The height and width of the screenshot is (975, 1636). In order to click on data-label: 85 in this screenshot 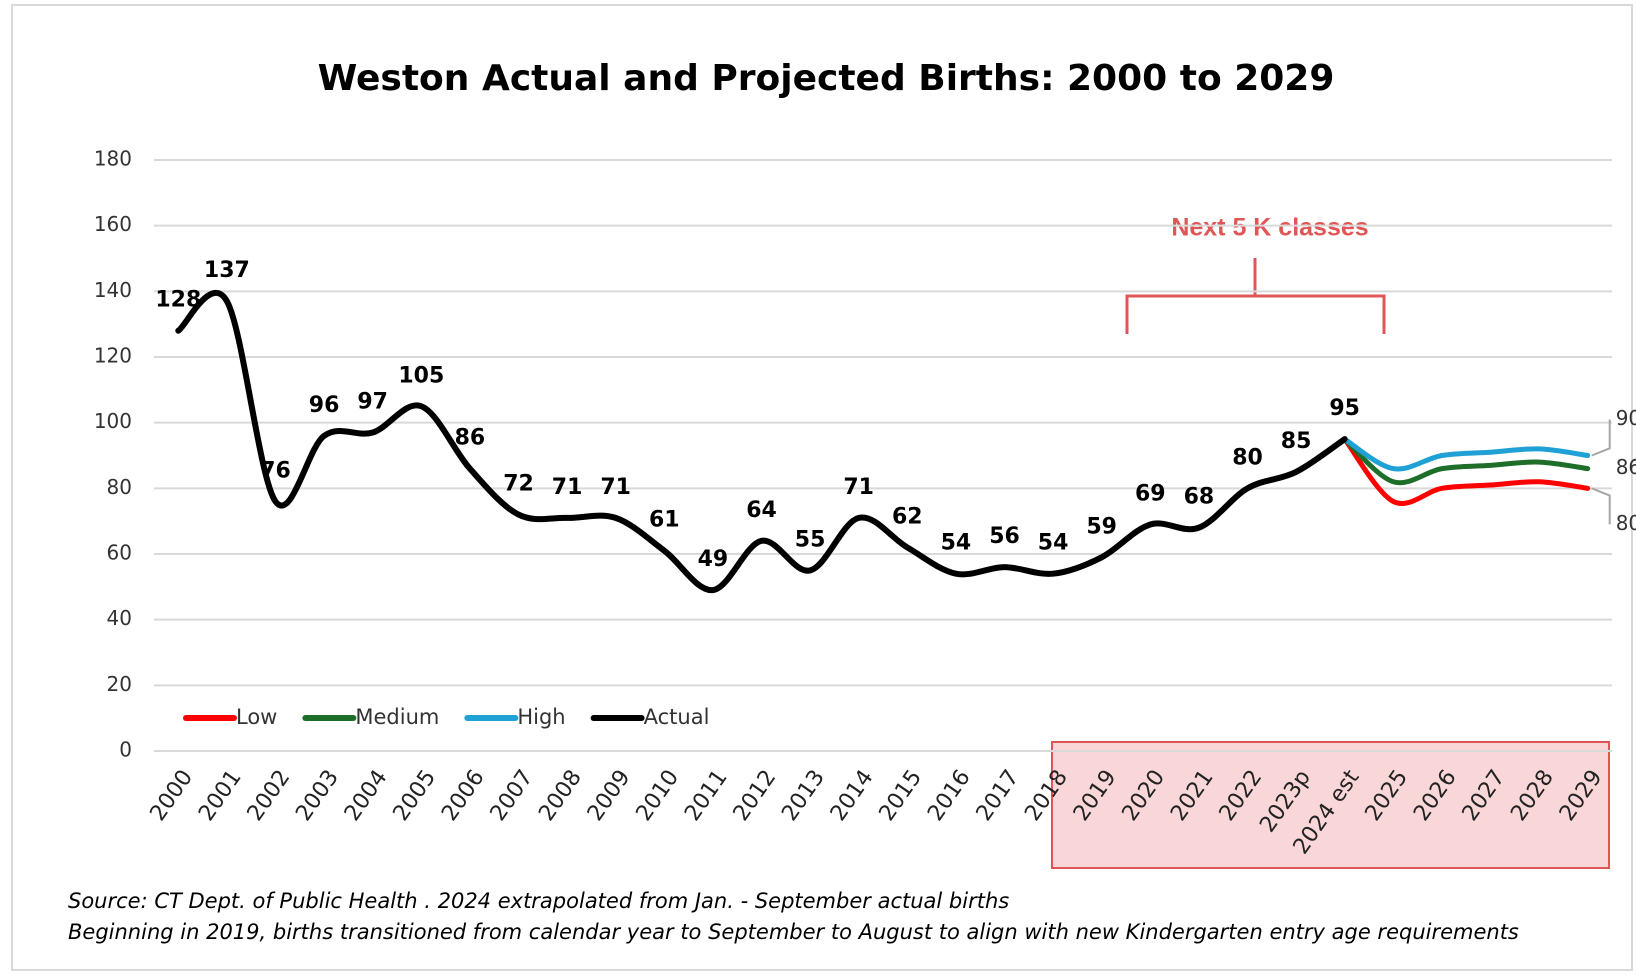, I will do `click(1296, 441)`.